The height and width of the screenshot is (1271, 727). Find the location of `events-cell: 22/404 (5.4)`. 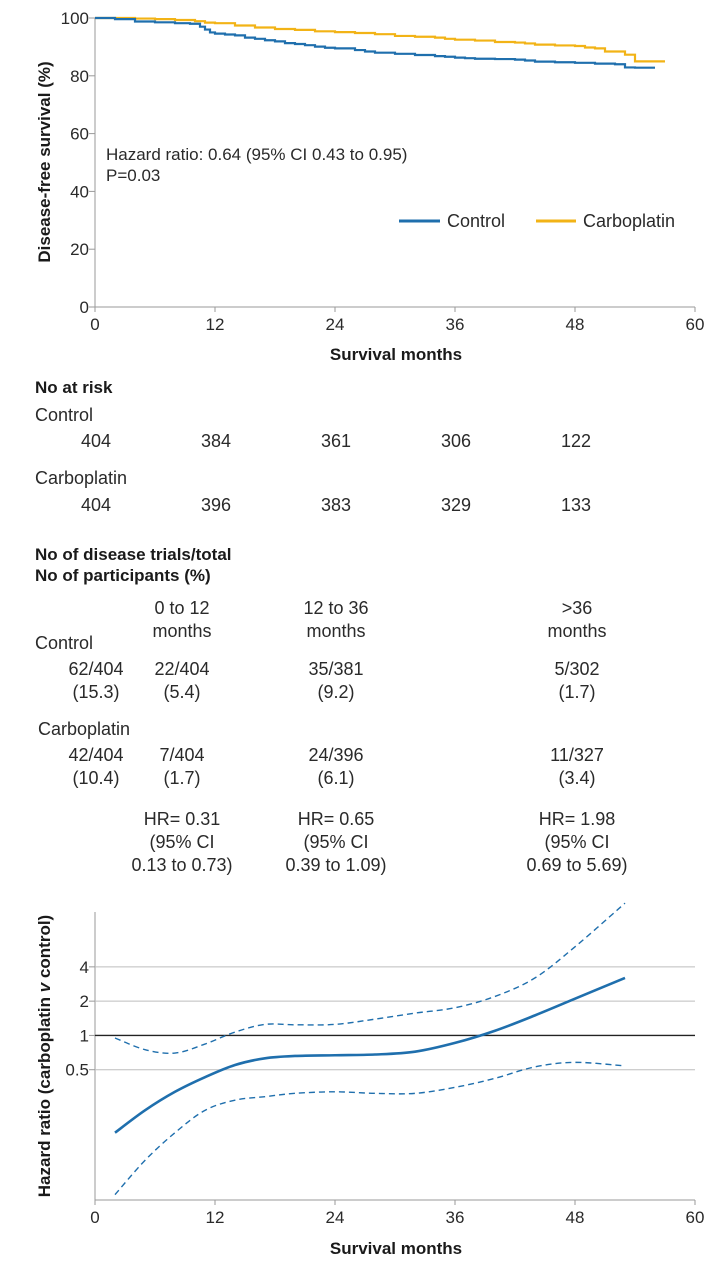

events-cell: 22/404 (5.4) is located at coordinates (182, 680).